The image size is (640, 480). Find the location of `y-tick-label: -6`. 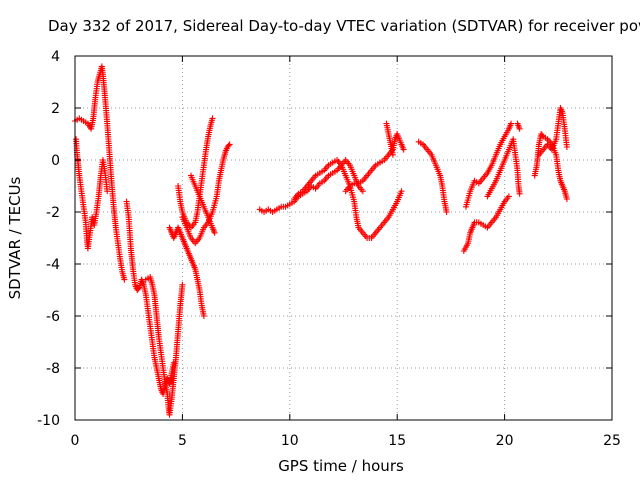

y-tick-label: -6 is located at coordinates (53, 317).